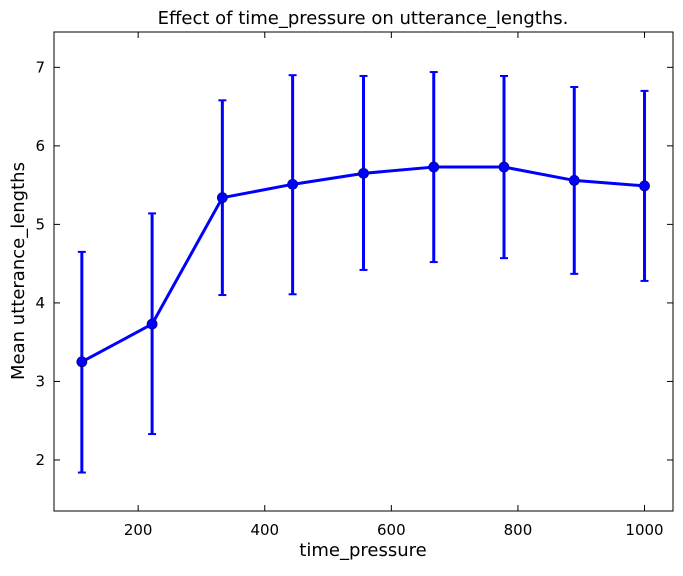 The width and height of the screenshot is (683, 576). Describe the element at coordinates (264, 530) in the screenshot. I see `x-tick-label: 400` at that location.